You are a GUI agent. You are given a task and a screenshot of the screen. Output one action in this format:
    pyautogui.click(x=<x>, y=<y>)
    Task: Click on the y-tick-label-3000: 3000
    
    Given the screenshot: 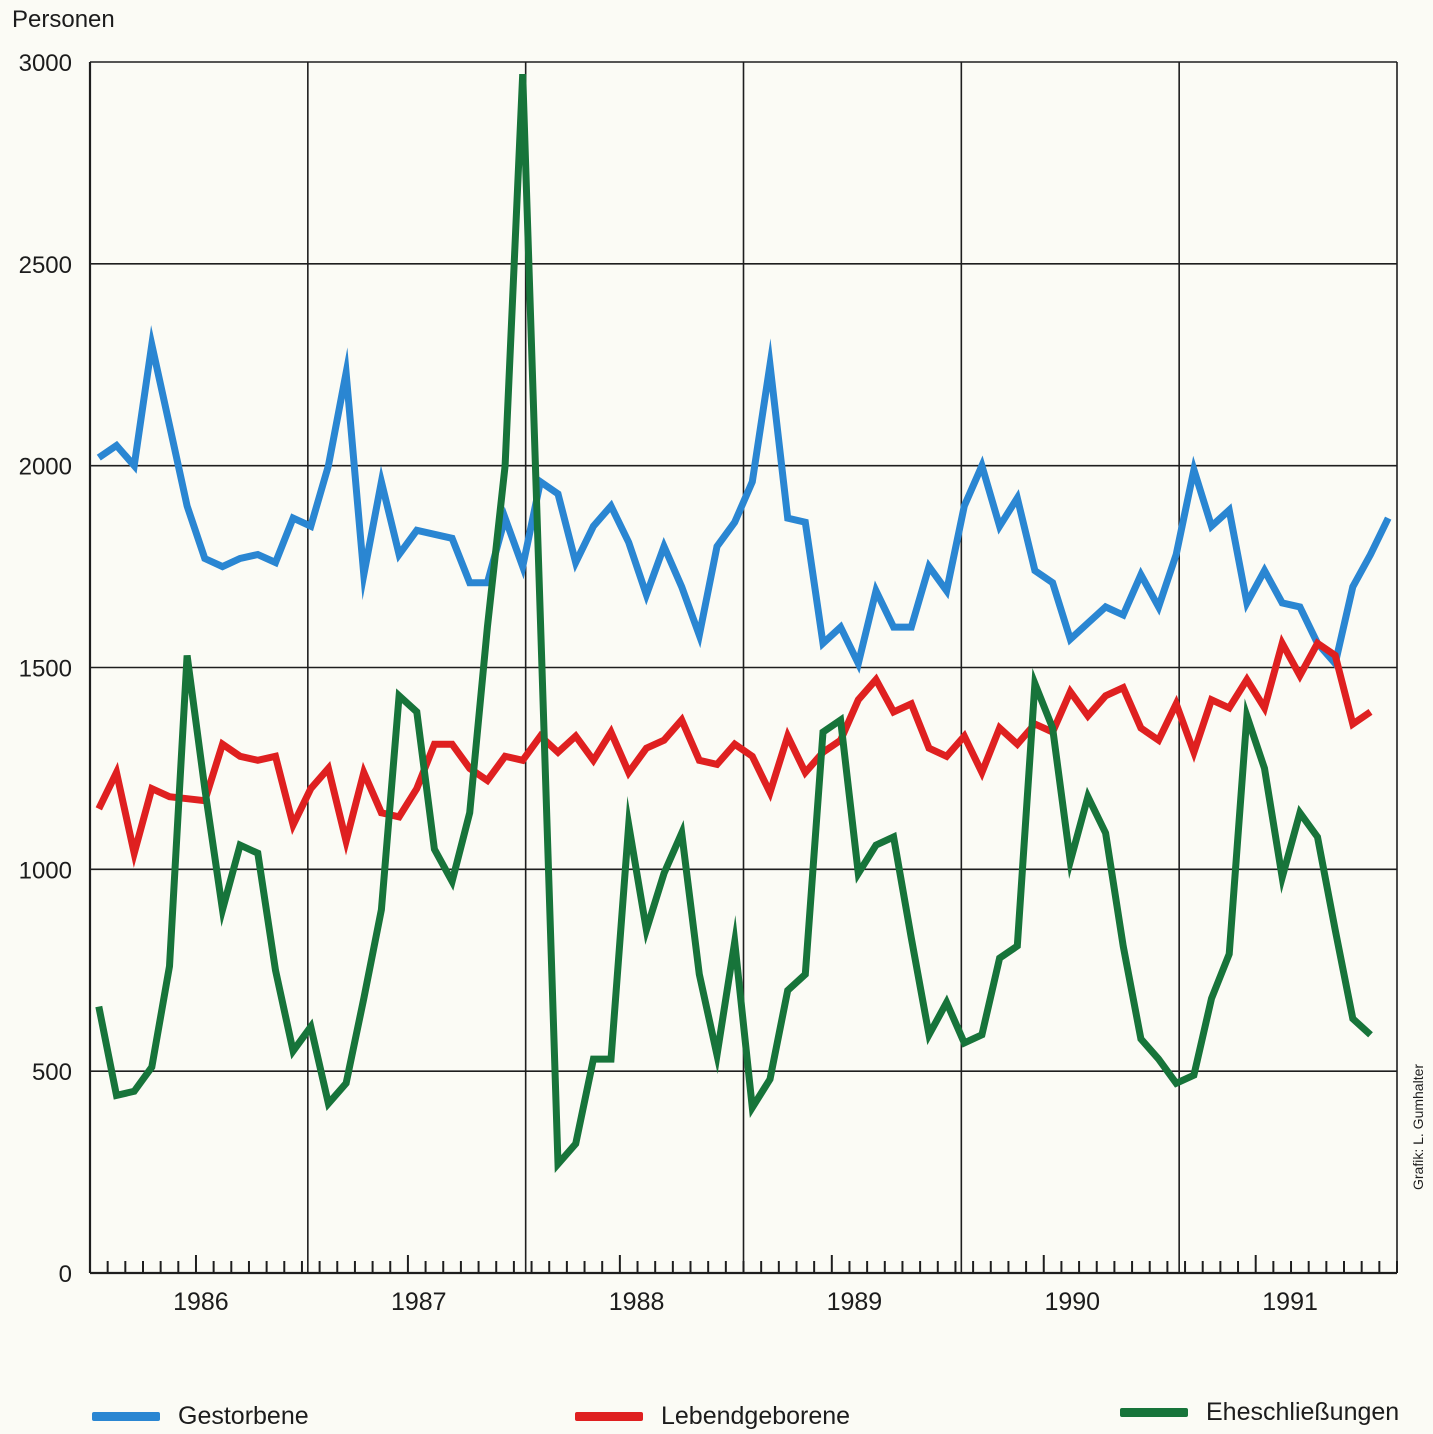 What is the action you would take?
    pyautogui.click(x=45, y=63)
    